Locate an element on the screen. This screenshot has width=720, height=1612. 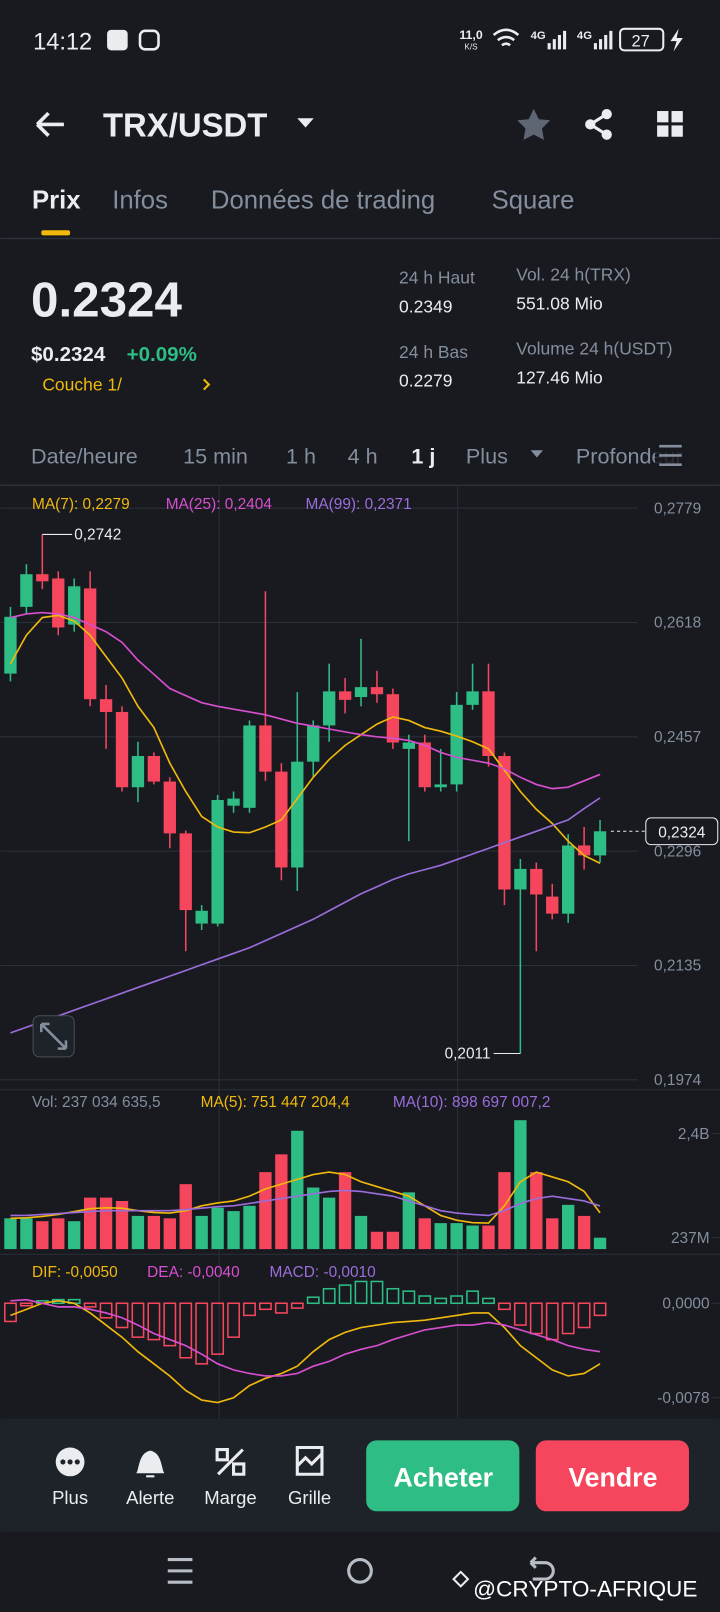
buy-label: Acheter is located at coordinates (444, 1478).